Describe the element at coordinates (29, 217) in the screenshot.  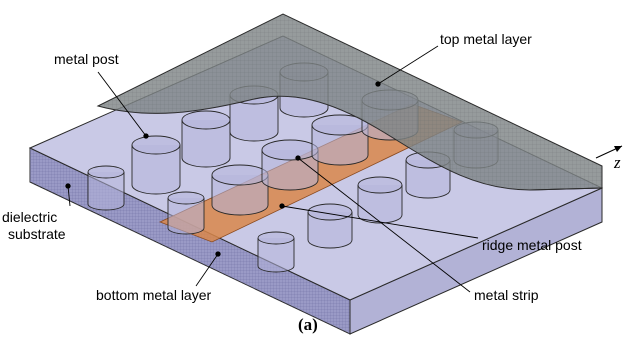
I see `label-dielectric-line1: dielectric` at that location.